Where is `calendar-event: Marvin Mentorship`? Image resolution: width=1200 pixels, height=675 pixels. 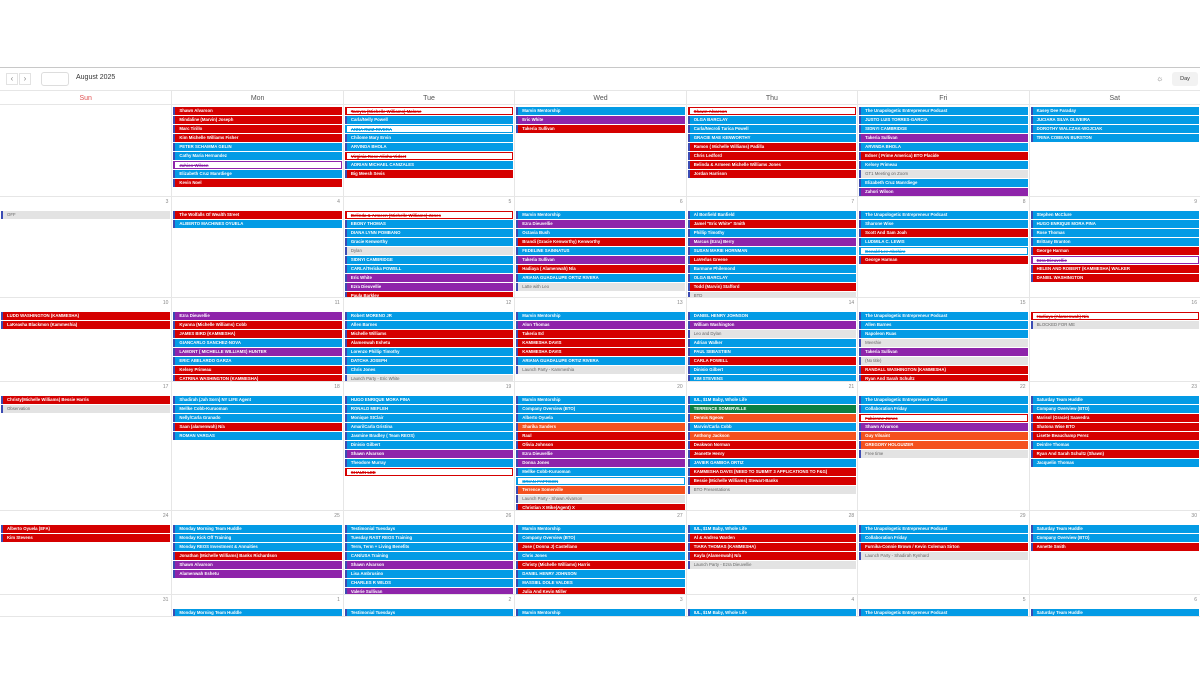
calendar-event: Marvin Mentorship is located at coordinates (600, 215).